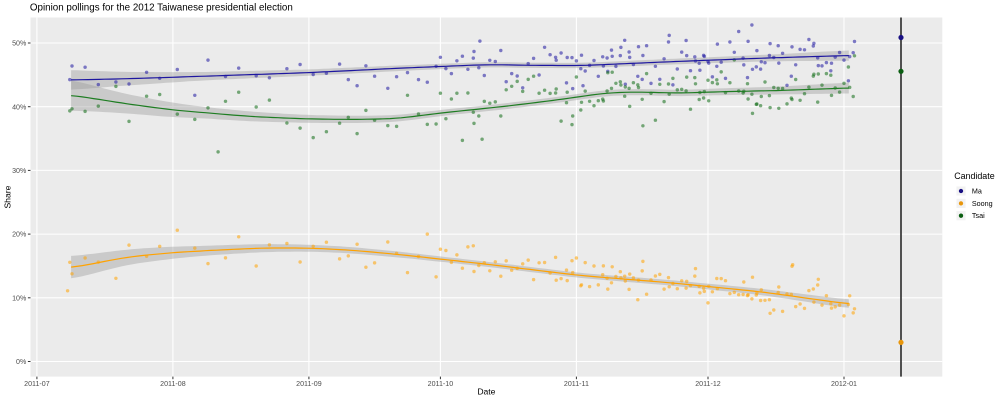  I want to click on svg-text: Tsai, so click(978, 215).